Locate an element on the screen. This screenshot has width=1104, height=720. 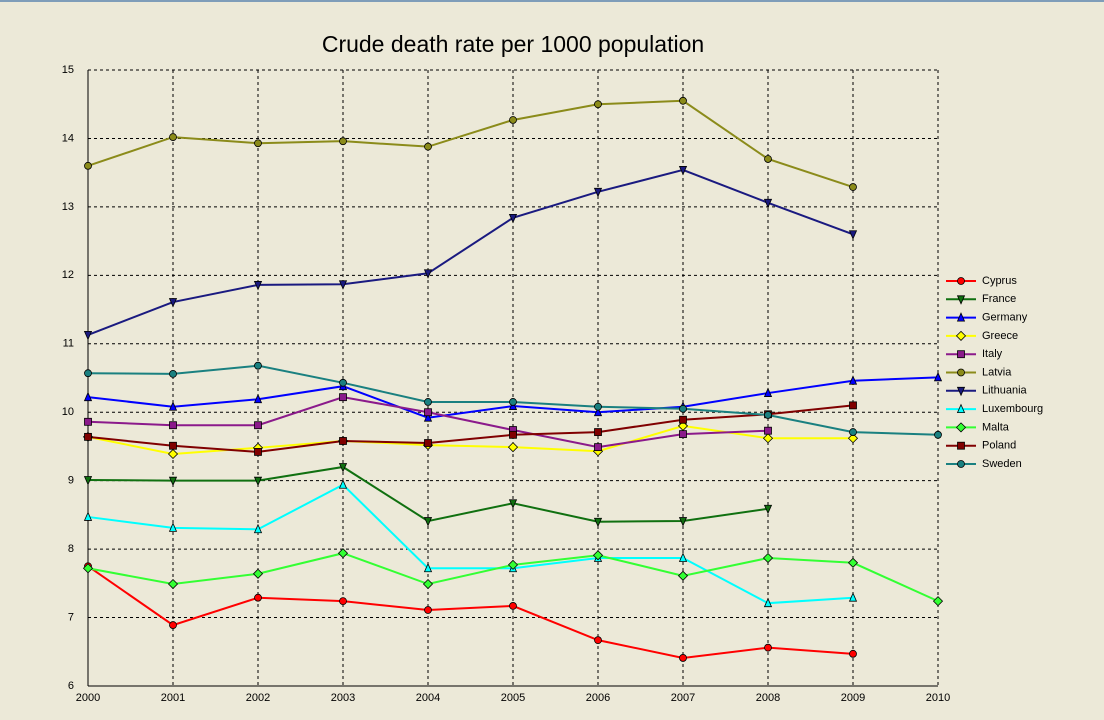
y-tick-label: 7 is located at coordinates (71, 617).